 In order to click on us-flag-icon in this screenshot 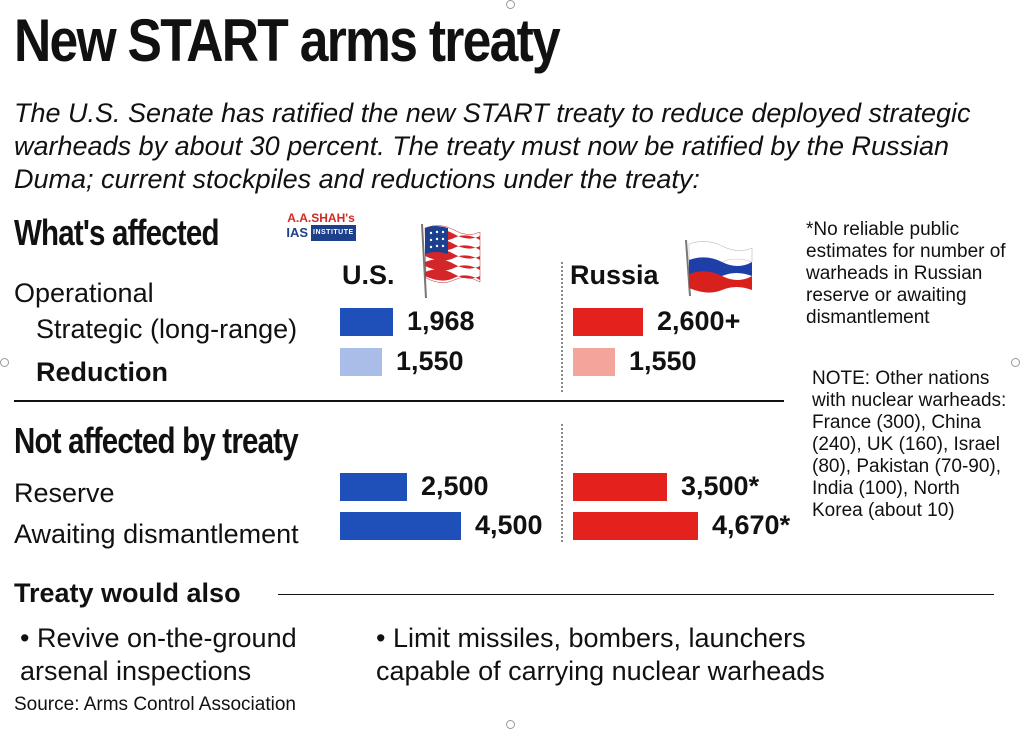, I will do `click(451, 261)`.